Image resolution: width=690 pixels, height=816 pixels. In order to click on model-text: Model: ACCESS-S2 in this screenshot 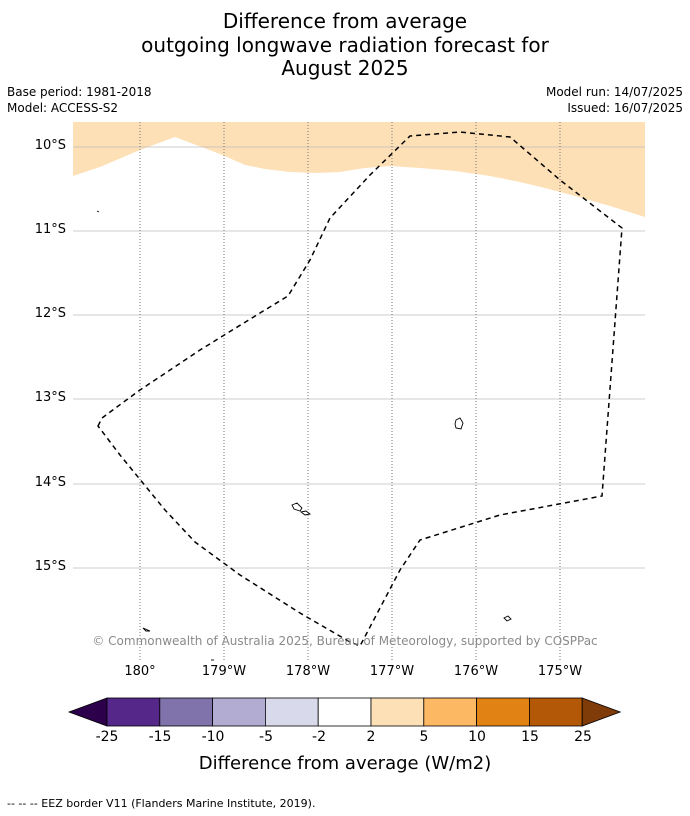, I will do `click(63, 108)`.